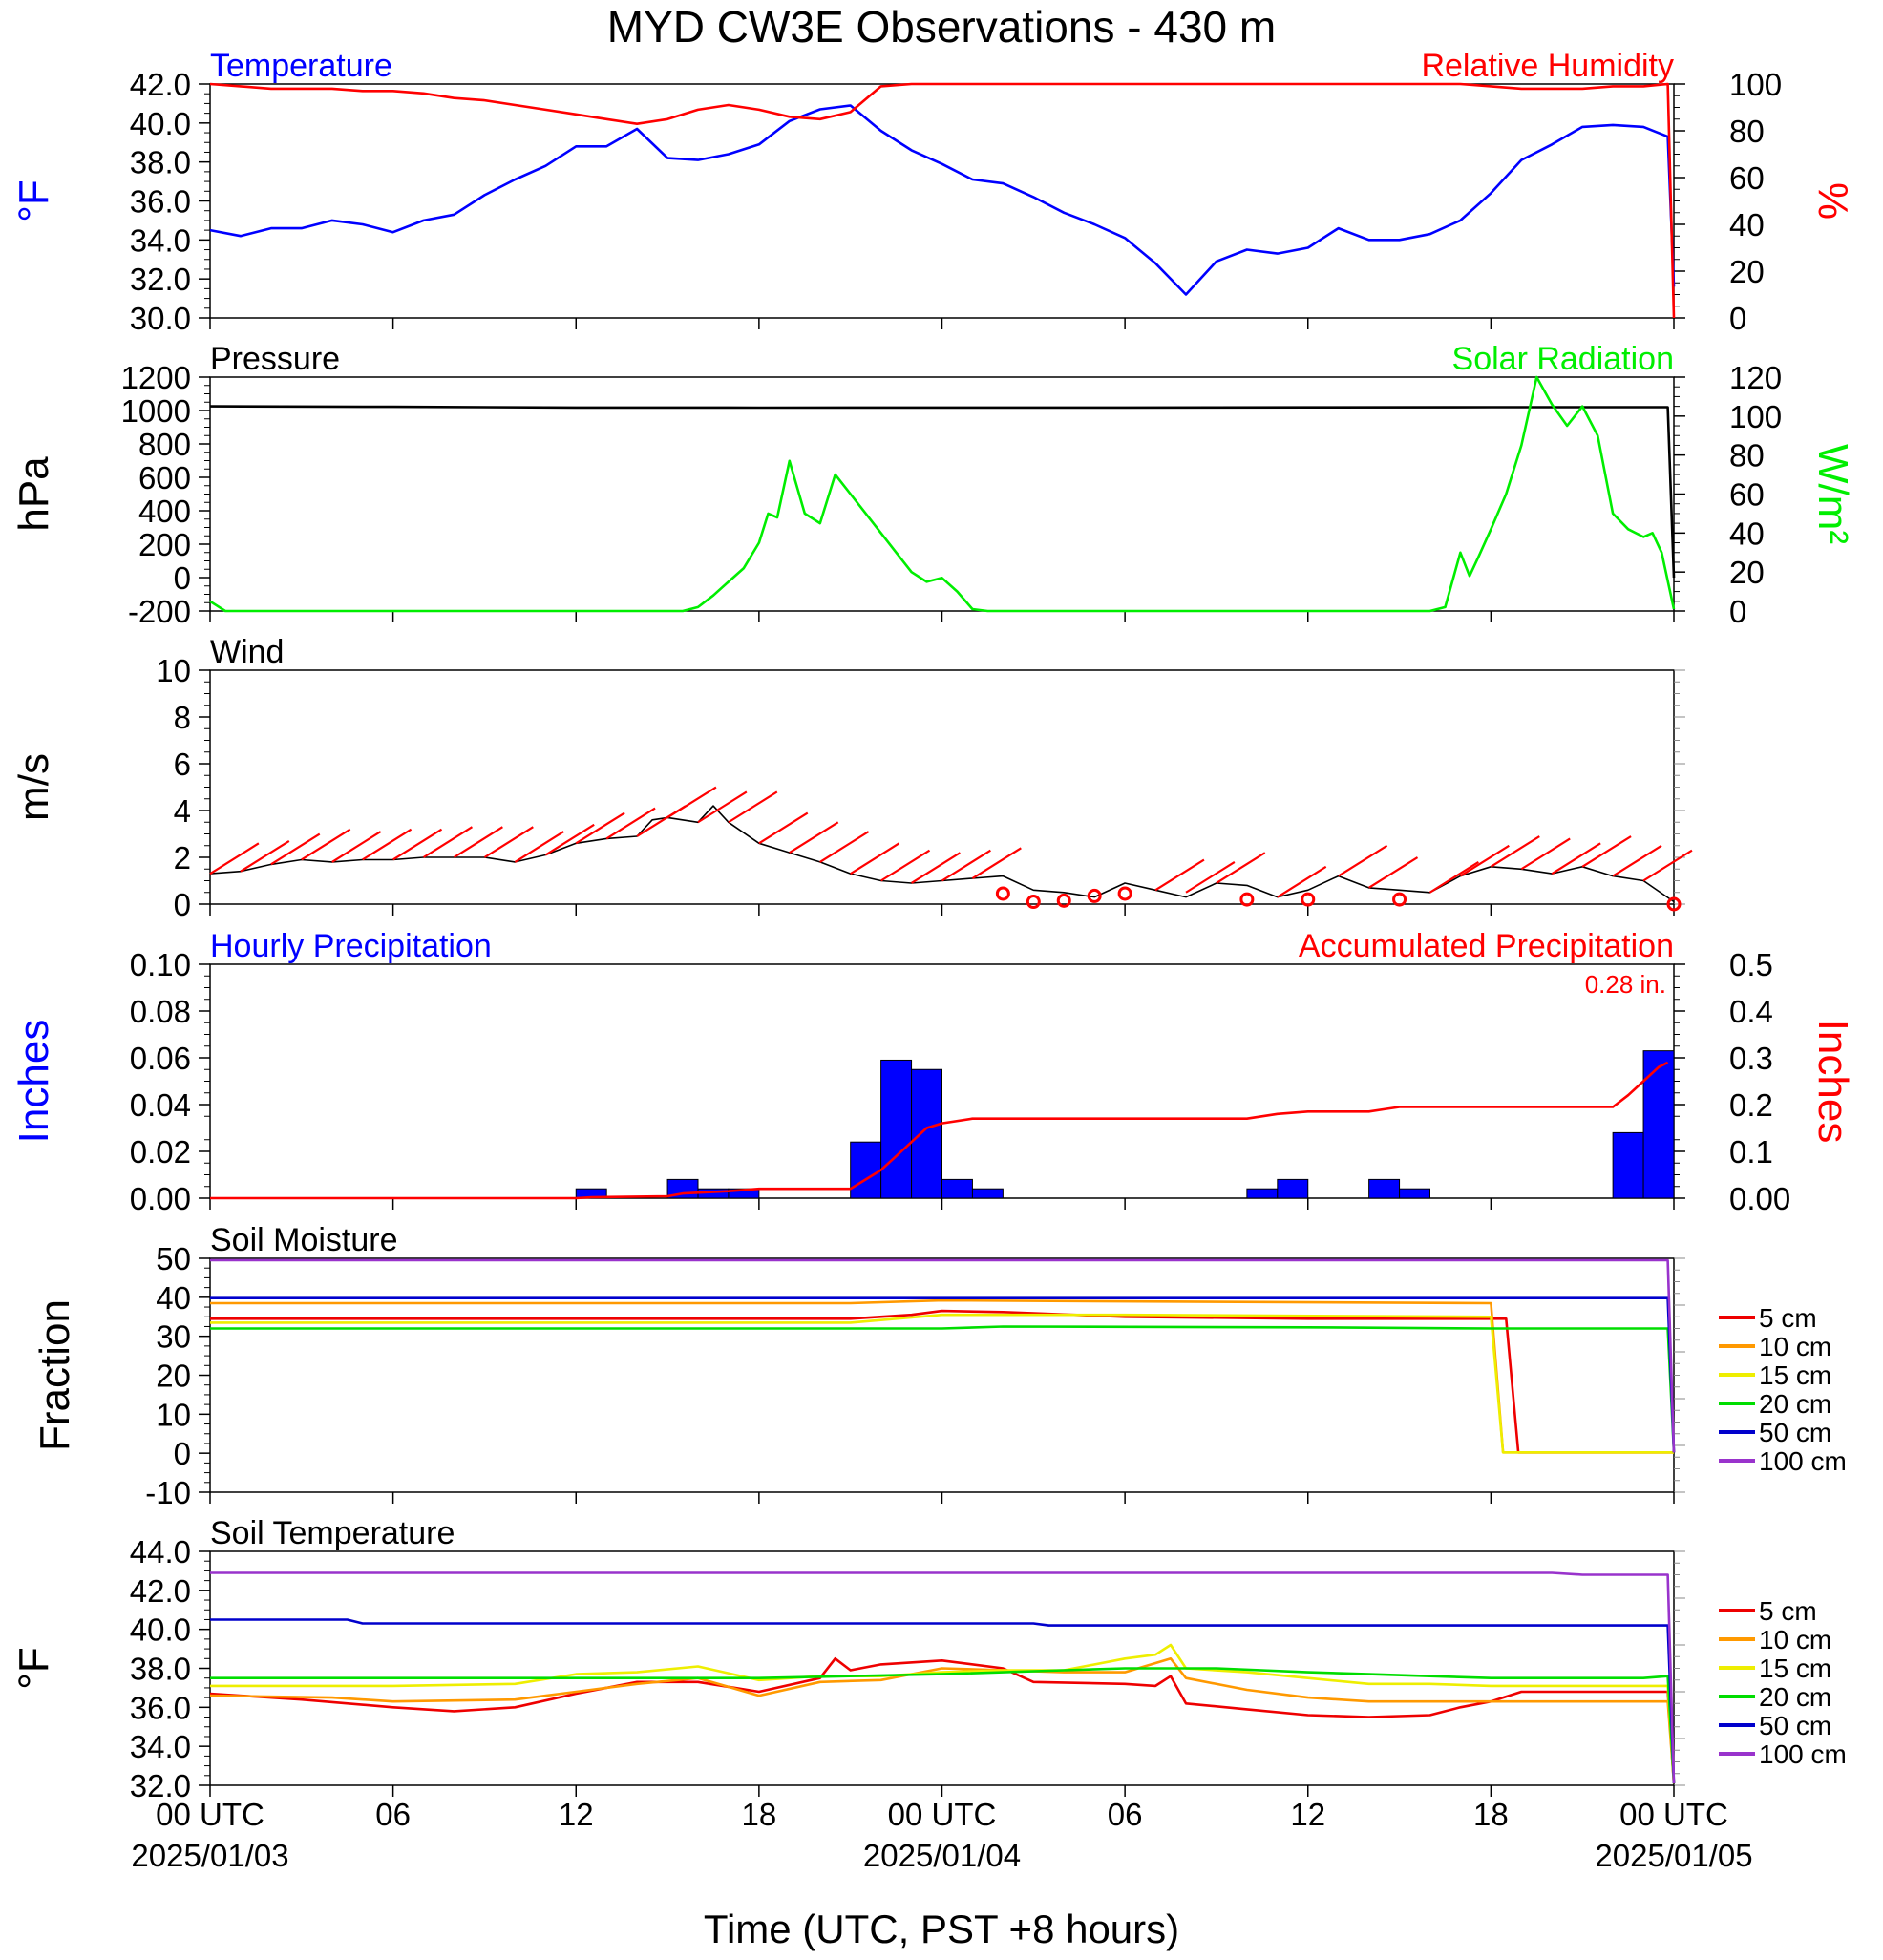 This screenshot has height=1960, width=1883. I want to click on left-tick-label: 1000, so click(156, 411).